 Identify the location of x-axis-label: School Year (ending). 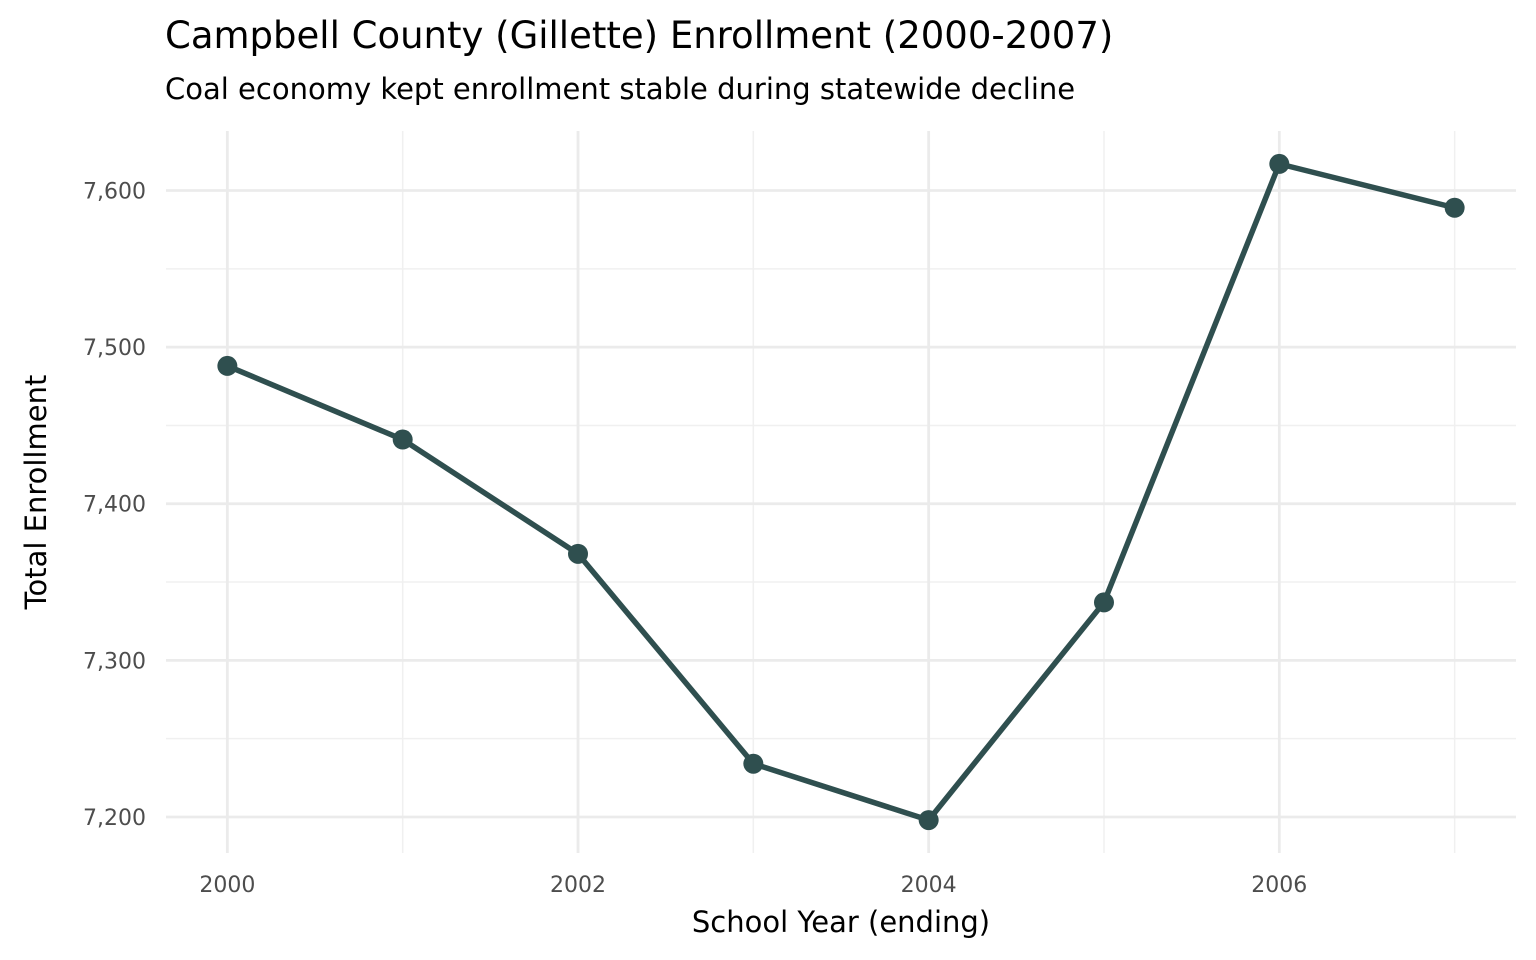
(841, 922).